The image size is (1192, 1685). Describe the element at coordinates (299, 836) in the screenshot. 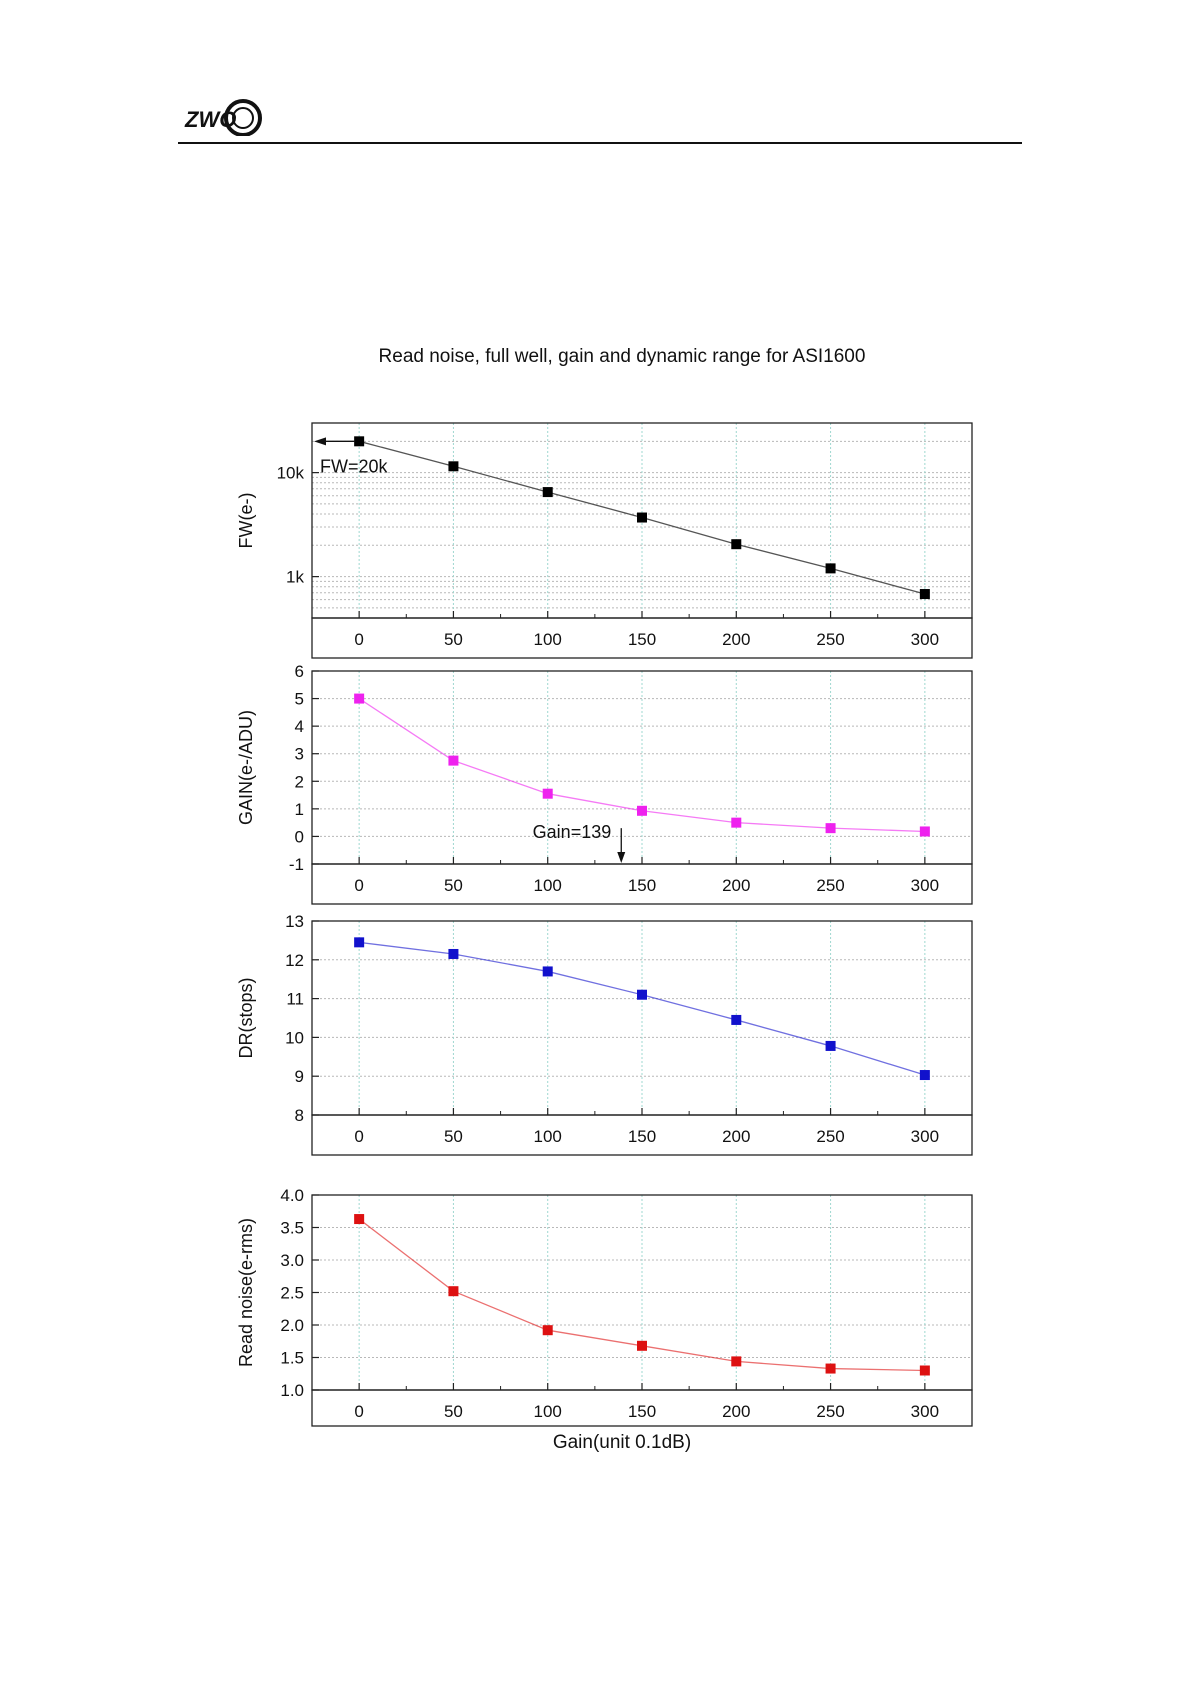

I see `y-tick-label: 0` at that location.